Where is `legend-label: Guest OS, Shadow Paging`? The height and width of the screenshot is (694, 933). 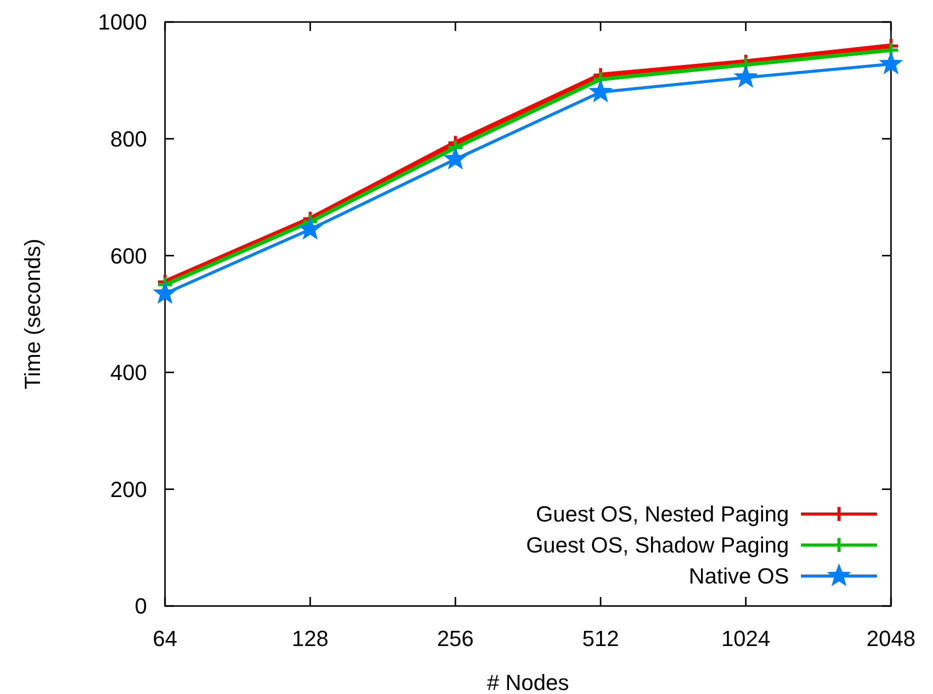 legend-label: Guest OS, Shadow Paging is located at coordinates (657, 545).